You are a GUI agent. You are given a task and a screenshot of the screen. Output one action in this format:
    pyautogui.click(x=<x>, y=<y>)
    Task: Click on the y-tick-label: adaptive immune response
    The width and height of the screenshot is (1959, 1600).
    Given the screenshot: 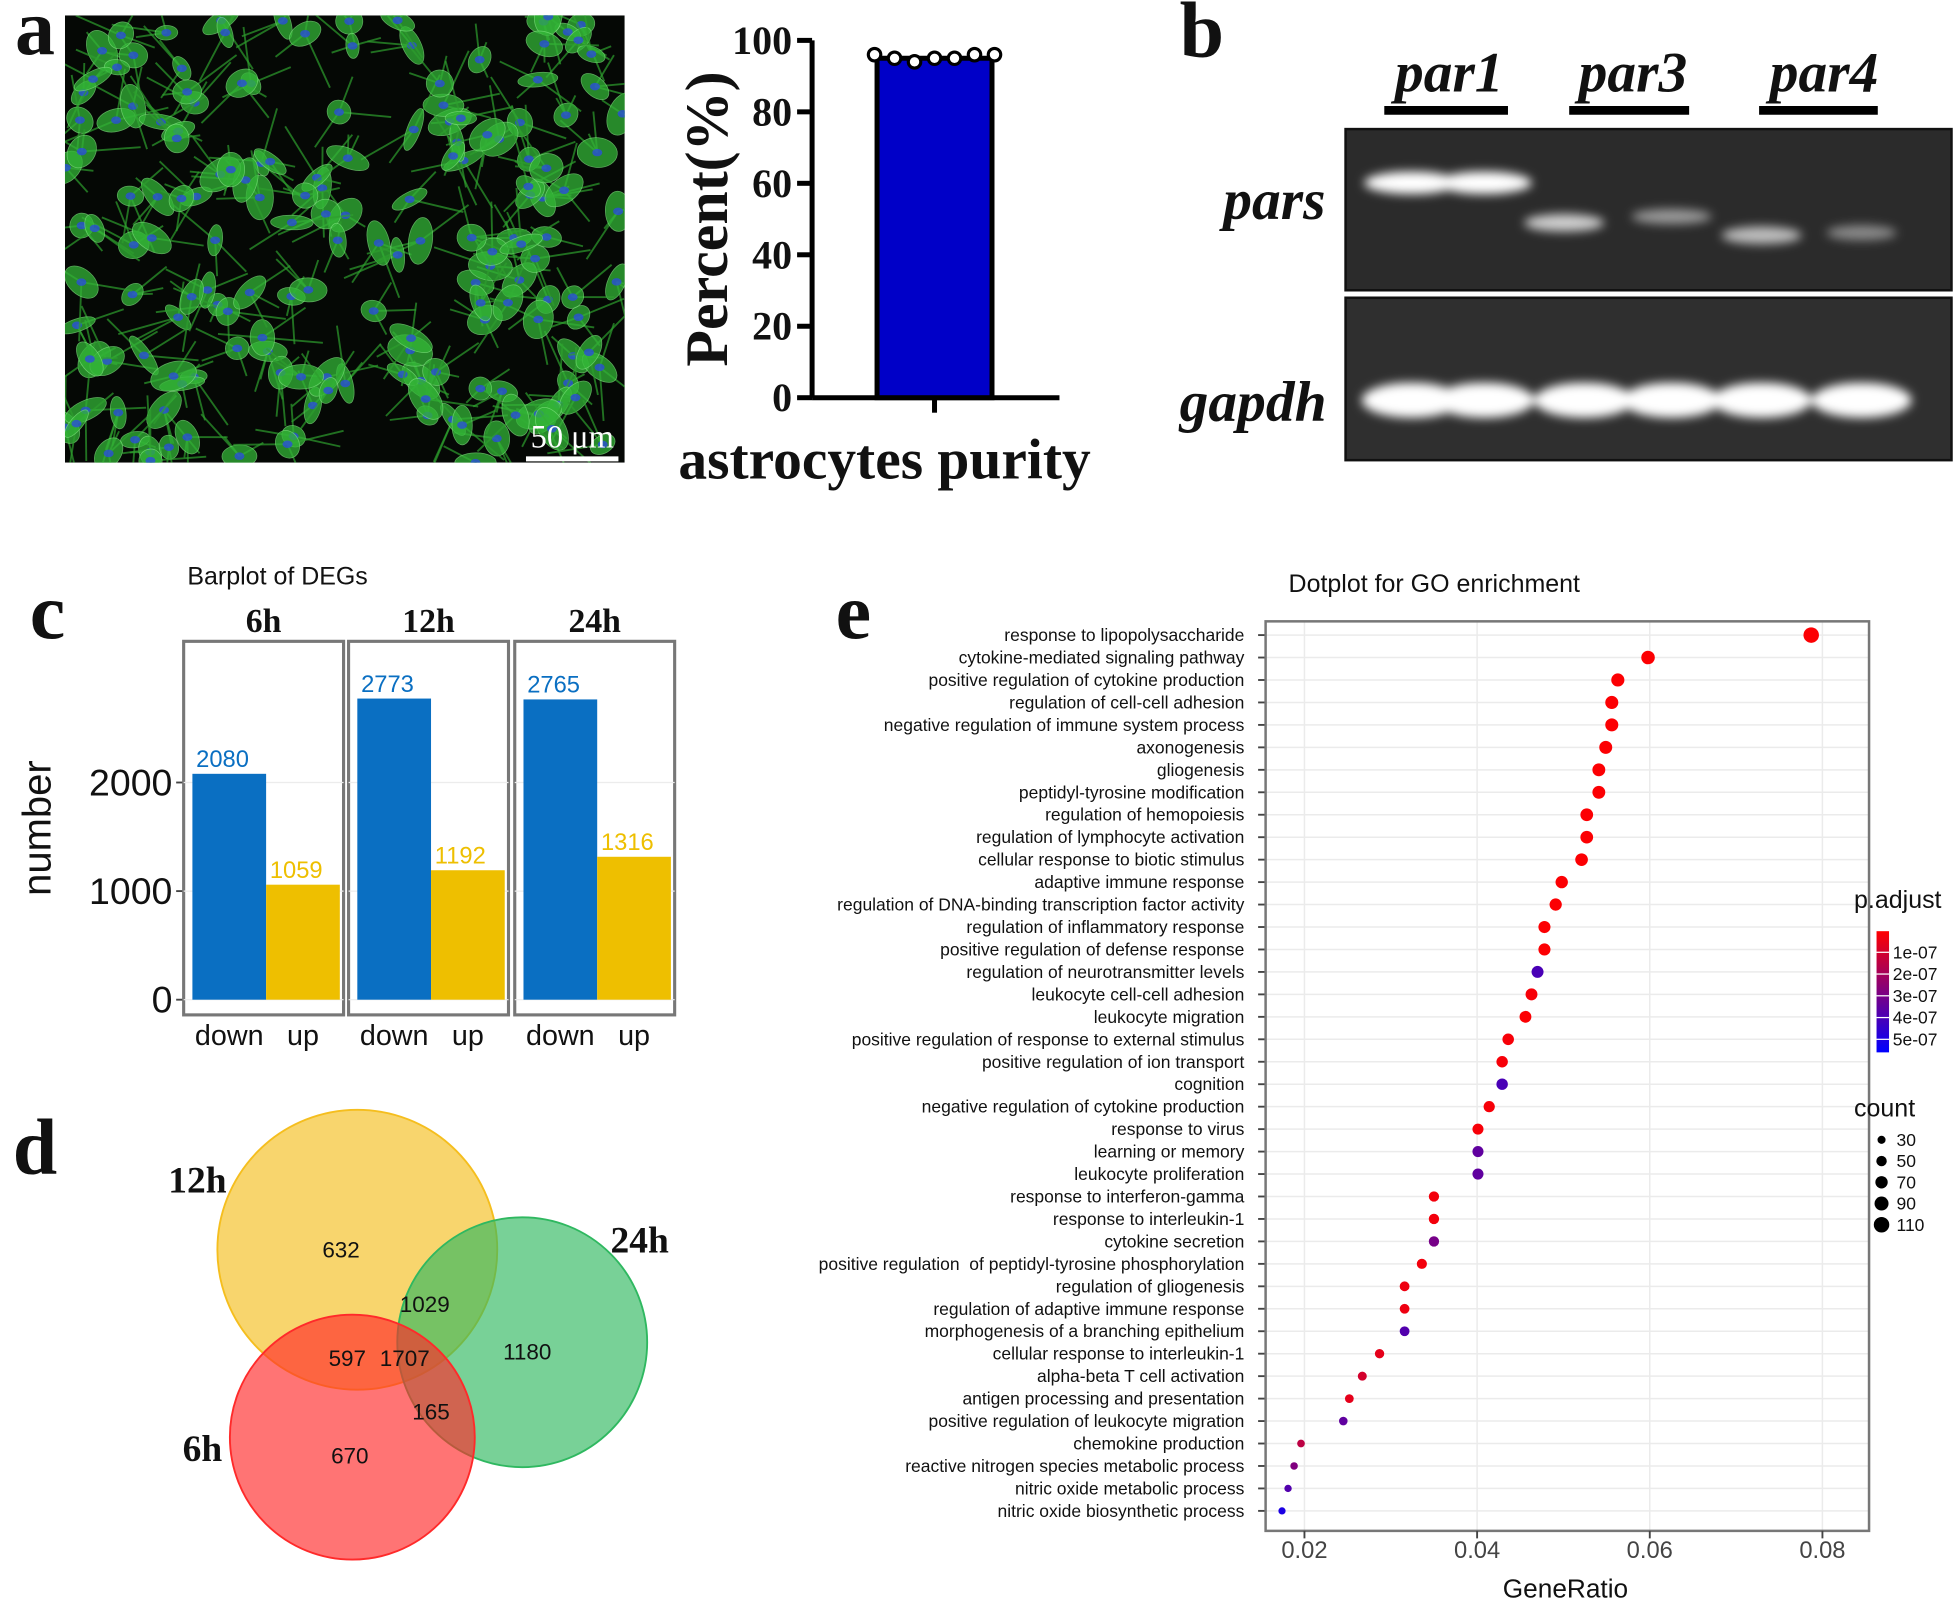 What is the action you would take?
    pyautogui.click(x=1139, y=882)
    